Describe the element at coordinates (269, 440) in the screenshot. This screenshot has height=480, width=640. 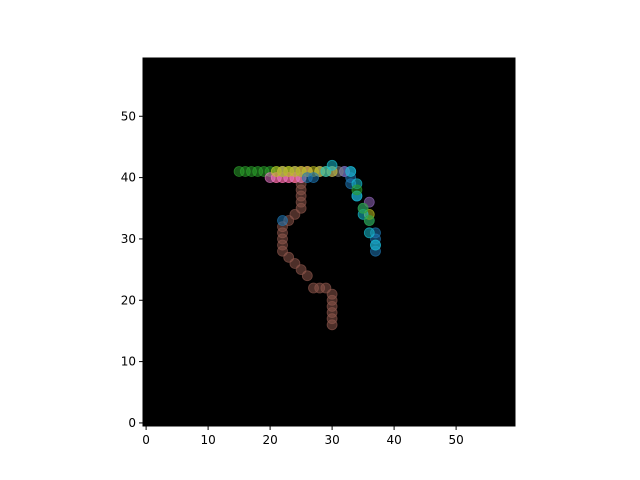
I see `x-tick-label: 20` at that location.